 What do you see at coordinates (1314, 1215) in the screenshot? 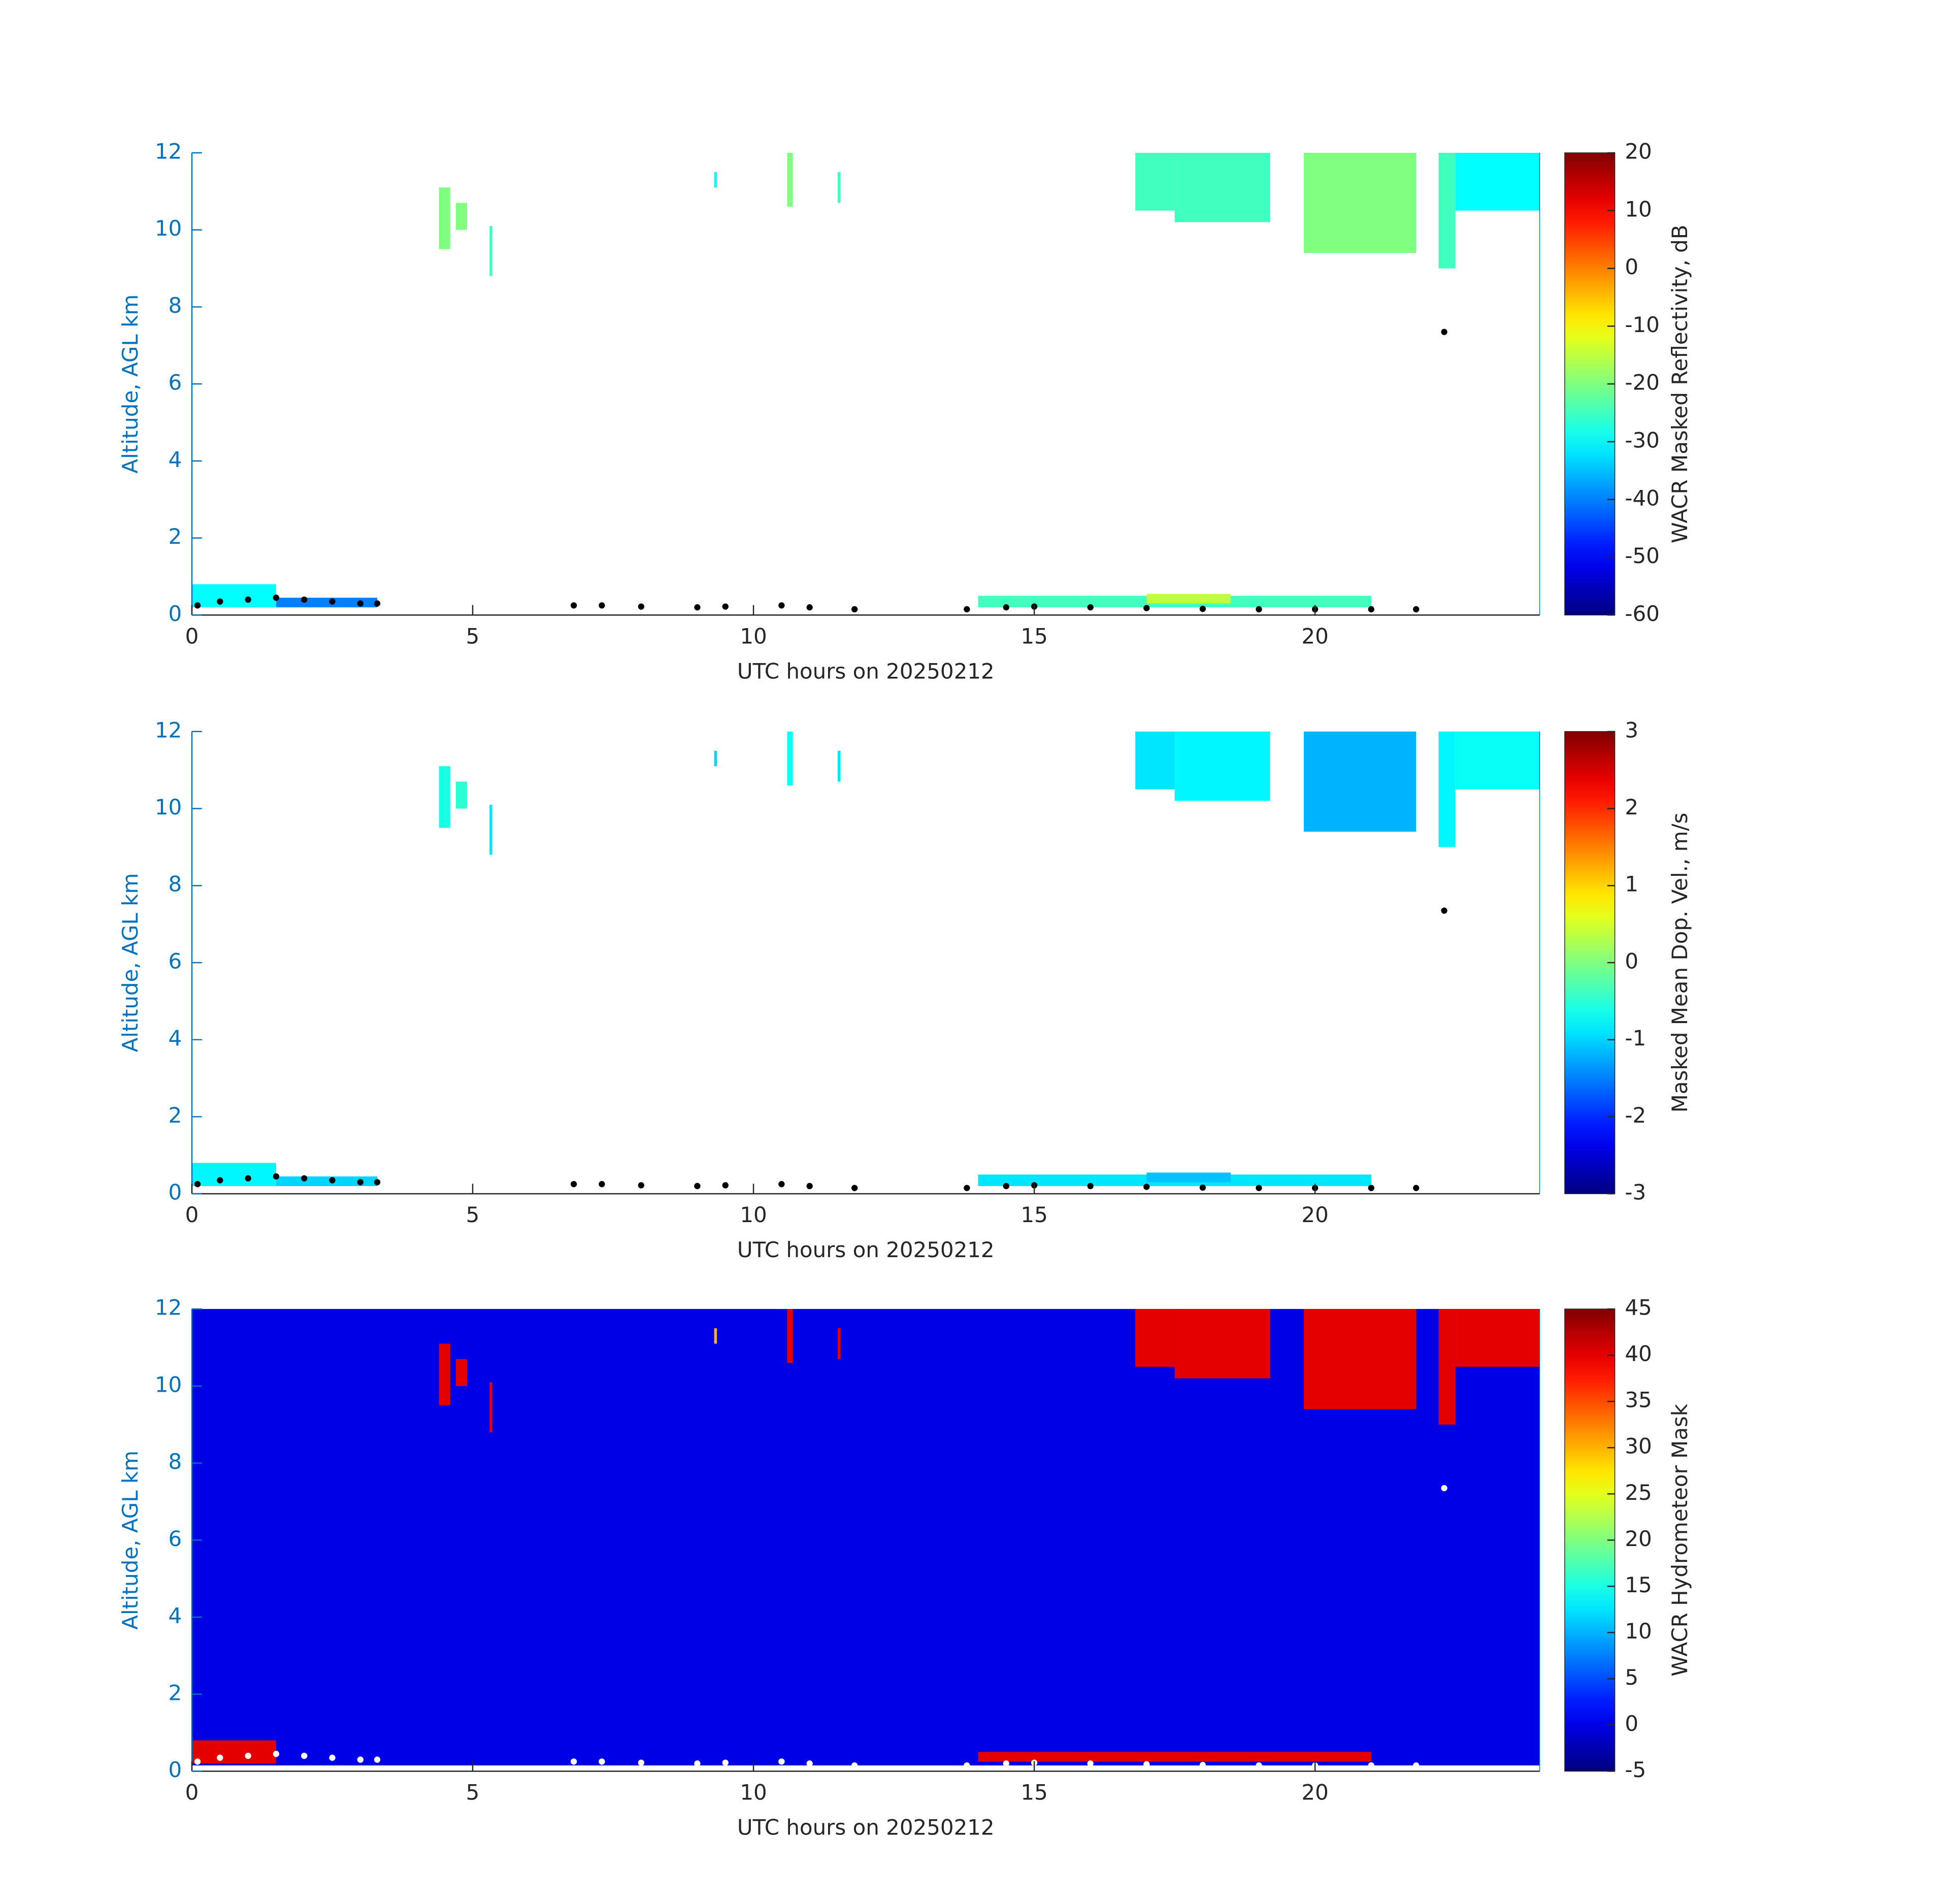
I see `x-tick-label: 20` at bounding box center [1314, 1215].